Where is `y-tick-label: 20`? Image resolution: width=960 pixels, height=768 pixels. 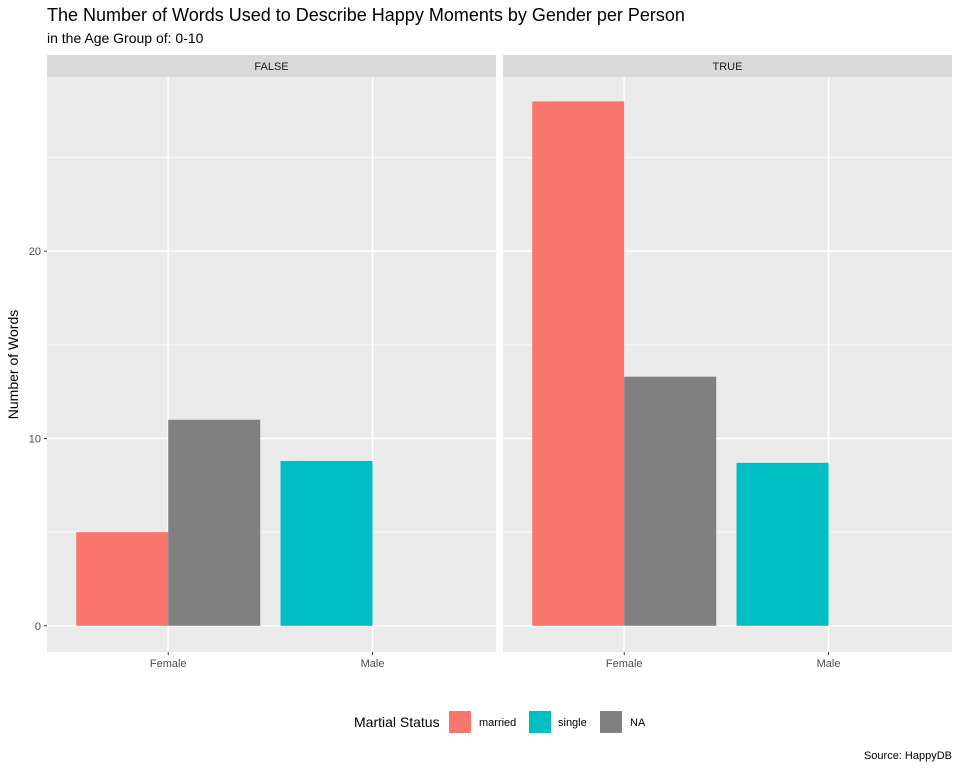 y-tick-label: 20 is located at coordinates (35, 252).